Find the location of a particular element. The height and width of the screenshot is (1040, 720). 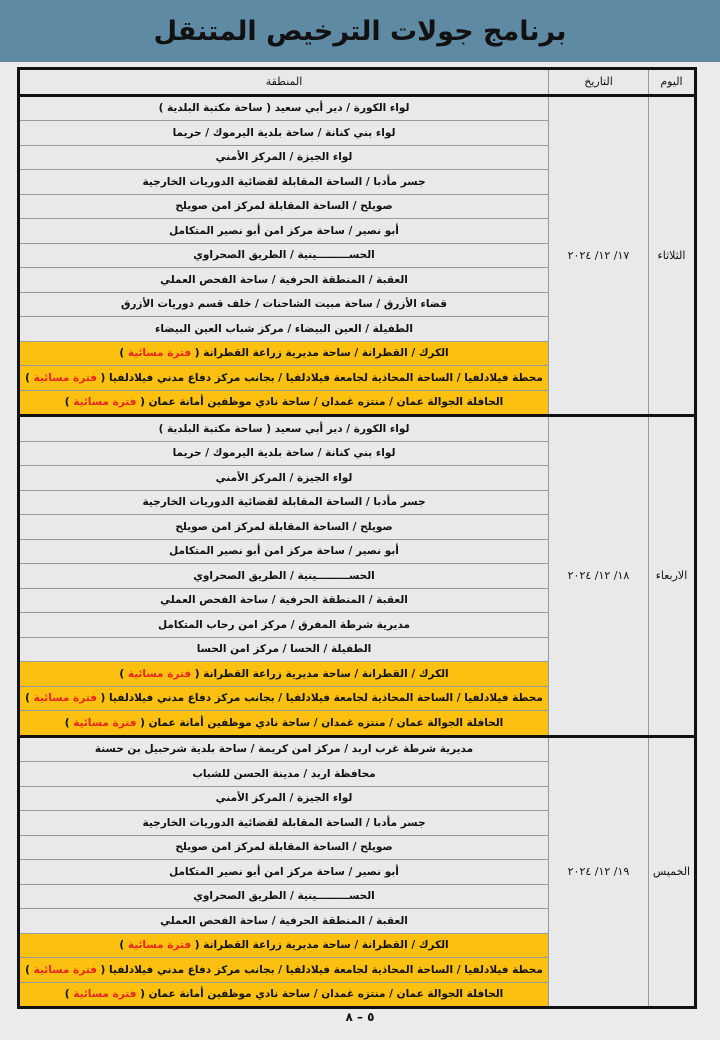

page-number: ٥ – ٨ is located at coordinates (360, 1017).